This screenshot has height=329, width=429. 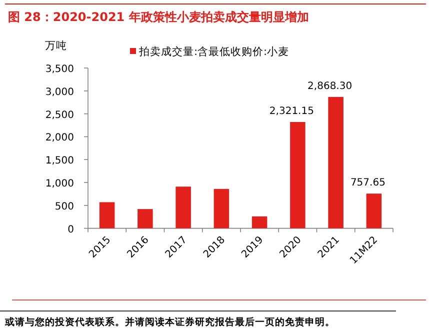 I want to click on data-label: 2,321.15, so click(x=291, y=111).